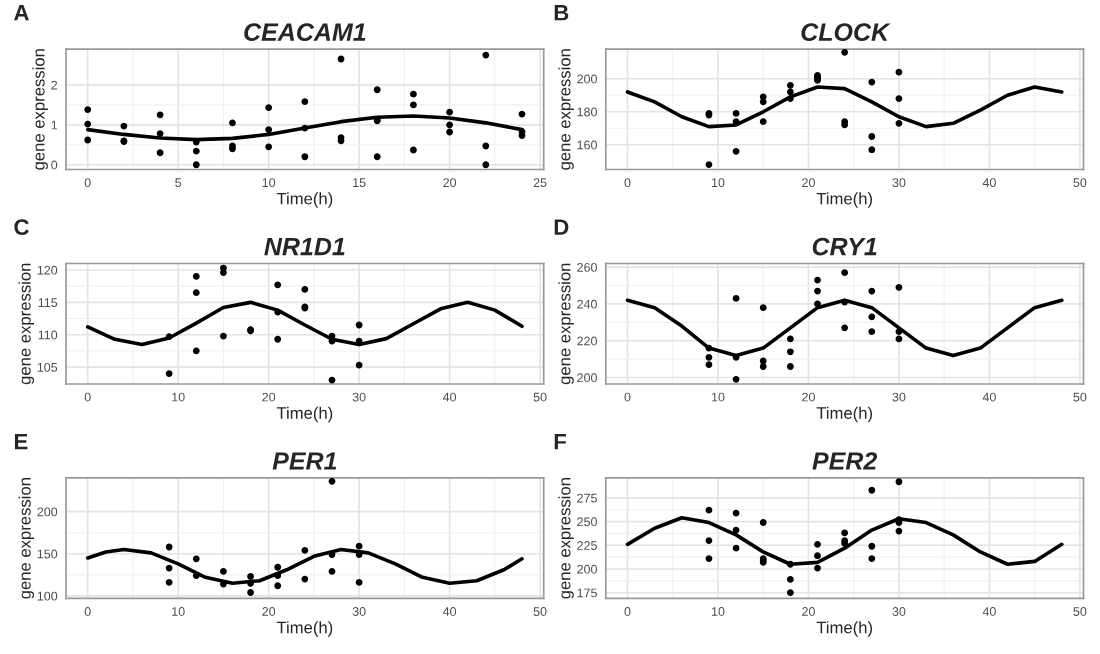 This screenshot has width=1100, height=654. Describe the element at coordinates (561, 13) in the screenshot. I see `text: B` at that location.